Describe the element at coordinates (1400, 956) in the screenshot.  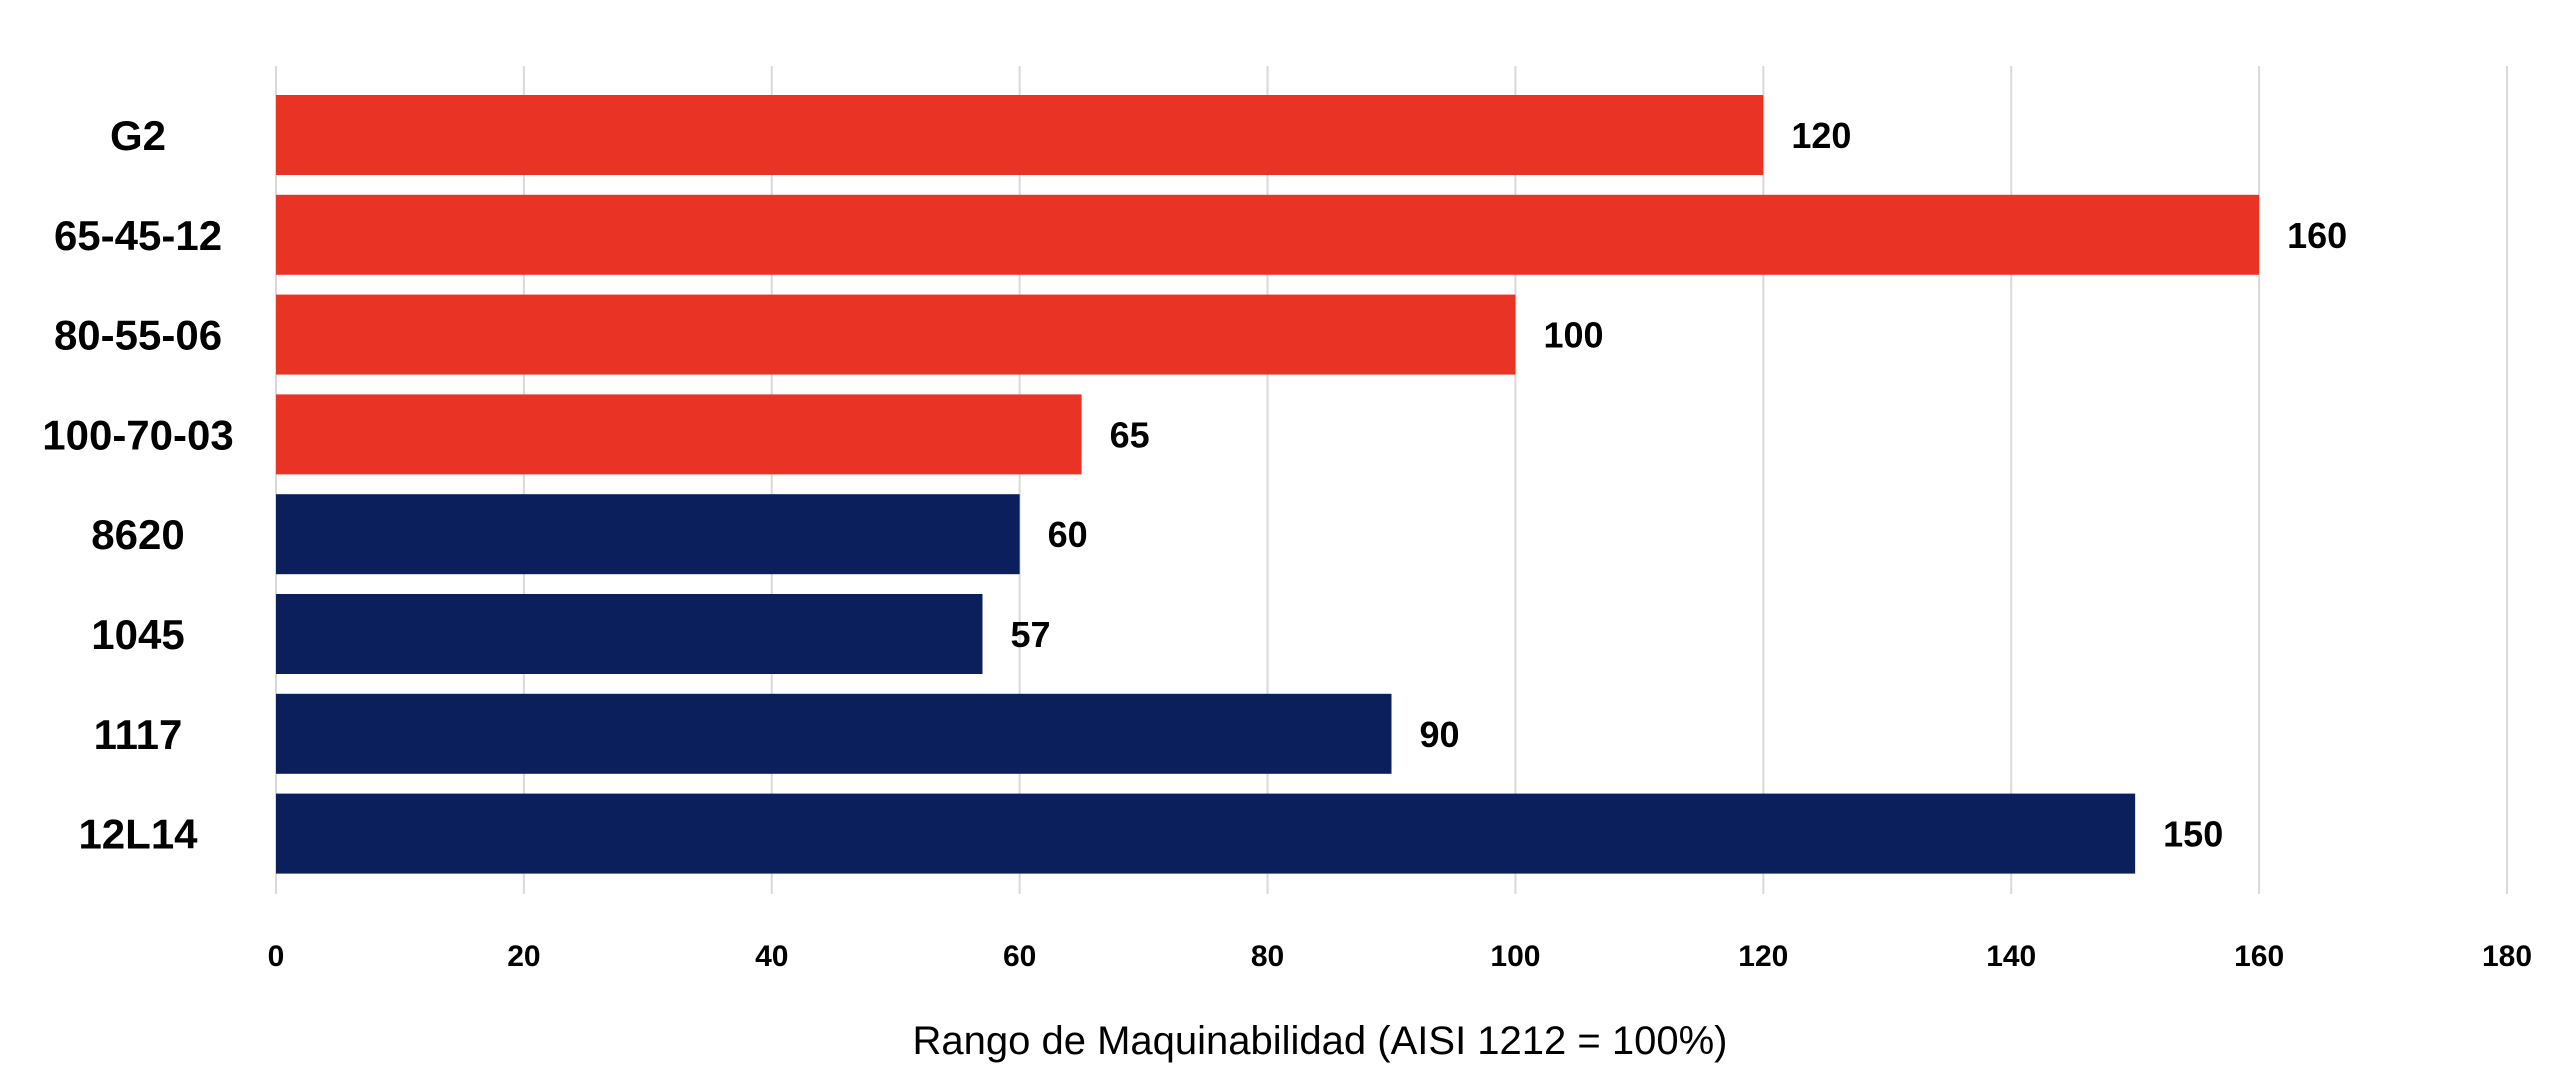
I see `x-tick-labels: 0 20 40 60 80 100 120 140 160 180` at that location.